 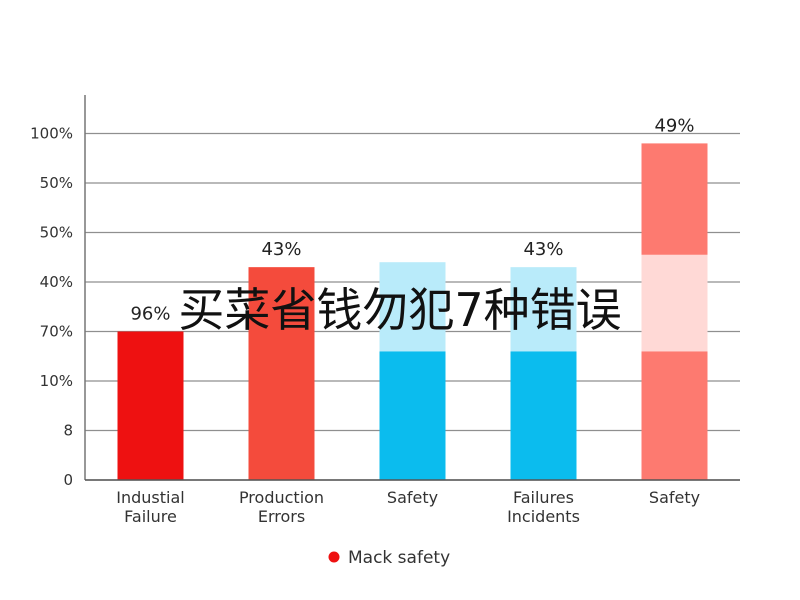 What do you see at coordinates (56, 282) in the screenshot?
I see `y-tick-label: 40%` at bounding box center [56, 282].